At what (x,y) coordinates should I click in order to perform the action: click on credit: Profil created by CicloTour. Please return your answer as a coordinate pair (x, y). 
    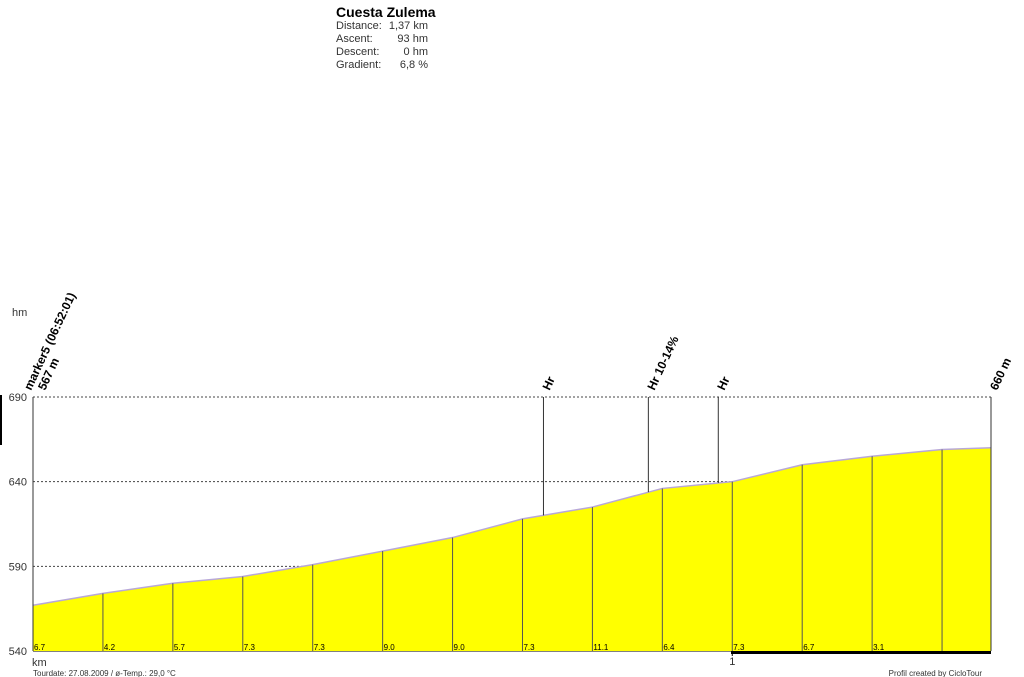
    Looking at the image, I should click on (936, 673).